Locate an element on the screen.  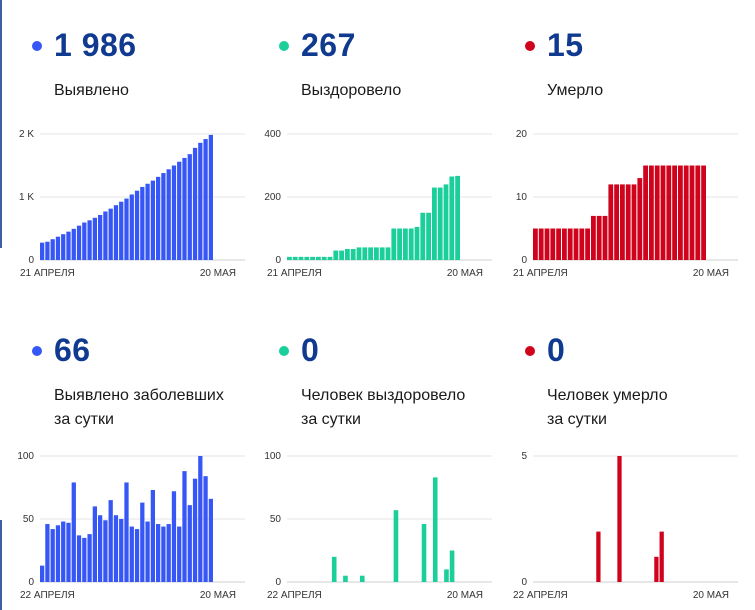
metric-value: 0 is located at coordinates (556, 350).